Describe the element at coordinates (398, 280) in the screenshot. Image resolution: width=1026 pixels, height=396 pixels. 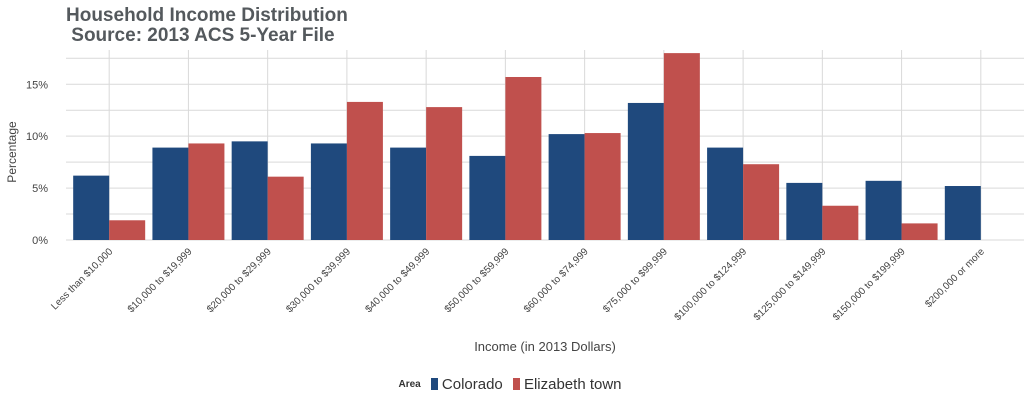
I see `x-tick-label: $40,000 to $49,999` at that location.